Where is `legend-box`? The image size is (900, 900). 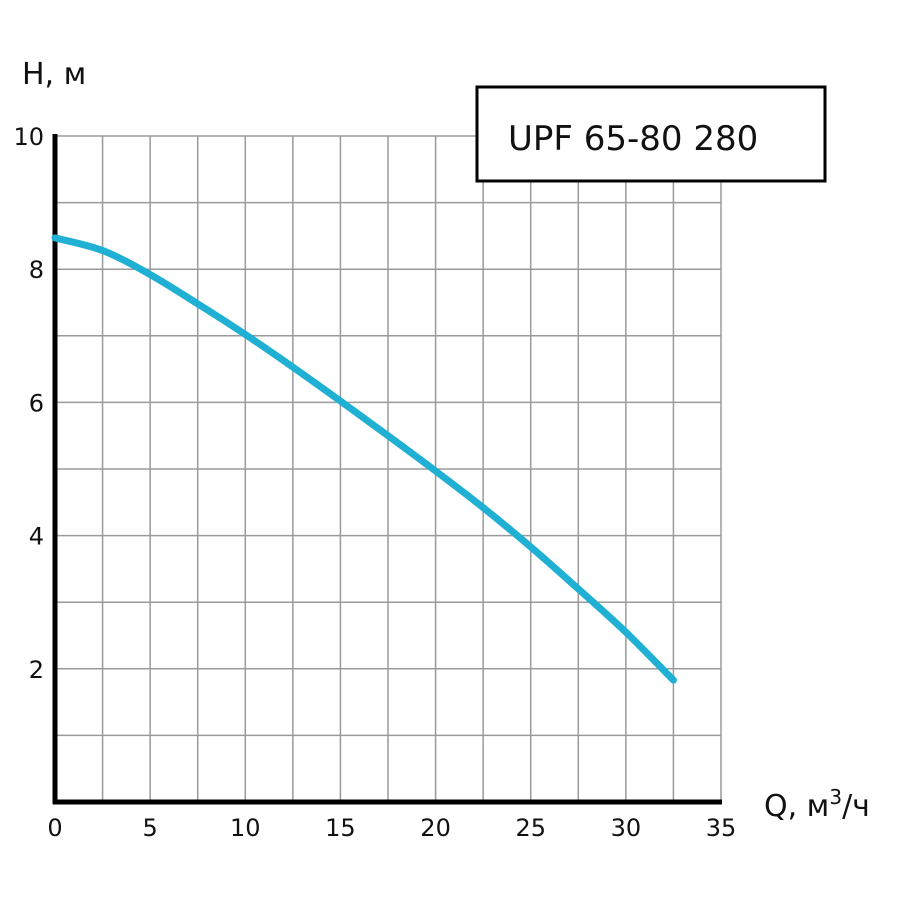
legend-box is located at coordinates (651, 134).